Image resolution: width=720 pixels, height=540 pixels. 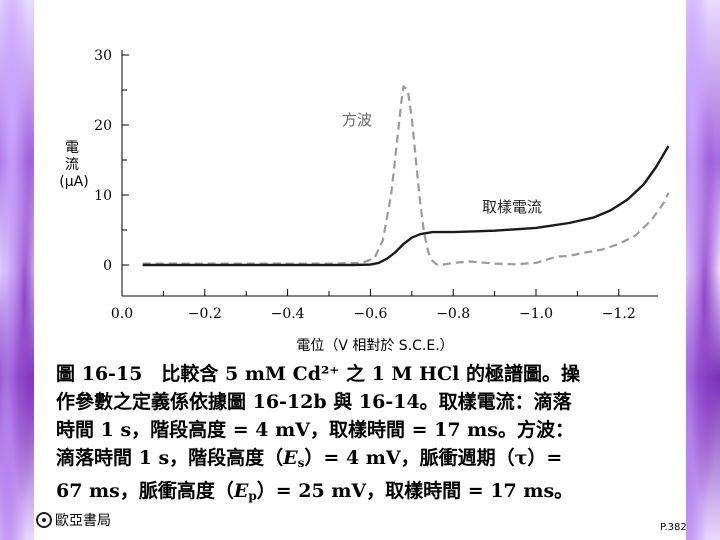 What do you see at coordinates (72, 165) in the screenshot?
I see `y-axis-label: 流` at bounding box center [72, 165].